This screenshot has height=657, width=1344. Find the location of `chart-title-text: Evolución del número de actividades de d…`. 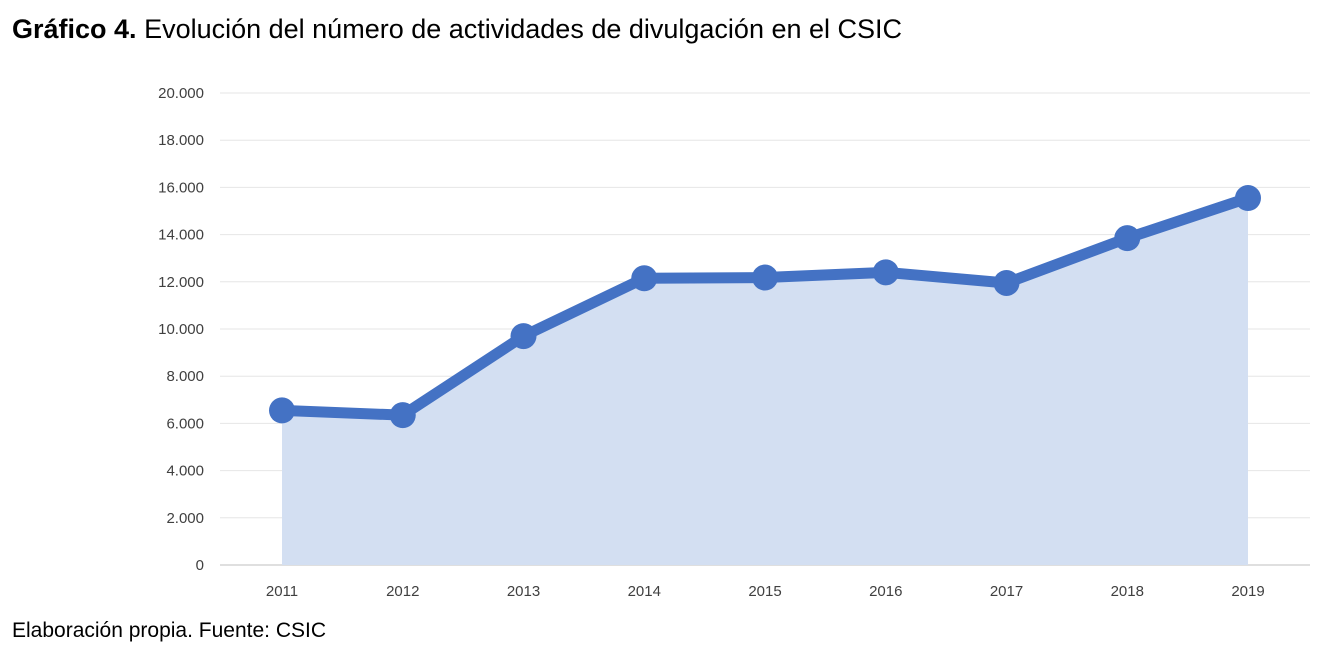

chart-title-text: Evolución del número de actividades de d… is located at coordinates (523, 29).